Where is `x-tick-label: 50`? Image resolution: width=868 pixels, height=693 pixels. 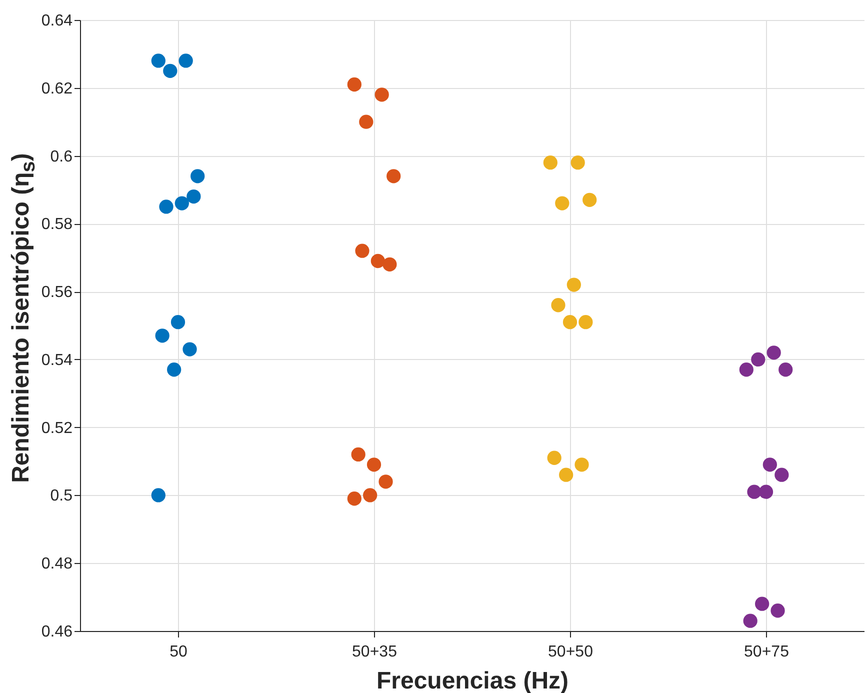 x-tick-label: 50 is located at coordinates (179, 652).